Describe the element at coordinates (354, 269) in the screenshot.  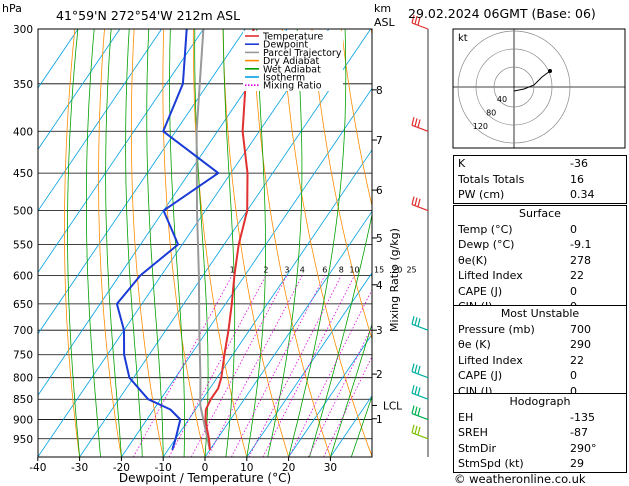
I see `mixing-ratio-label: 10` at that location.